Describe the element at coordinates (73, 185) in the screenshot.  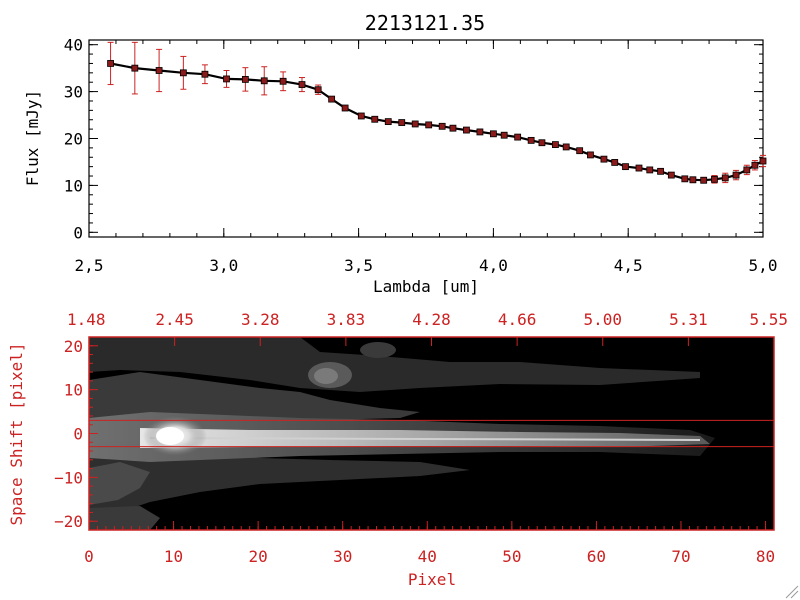
I see `spectrum-y-tick-label: 10` at that location.